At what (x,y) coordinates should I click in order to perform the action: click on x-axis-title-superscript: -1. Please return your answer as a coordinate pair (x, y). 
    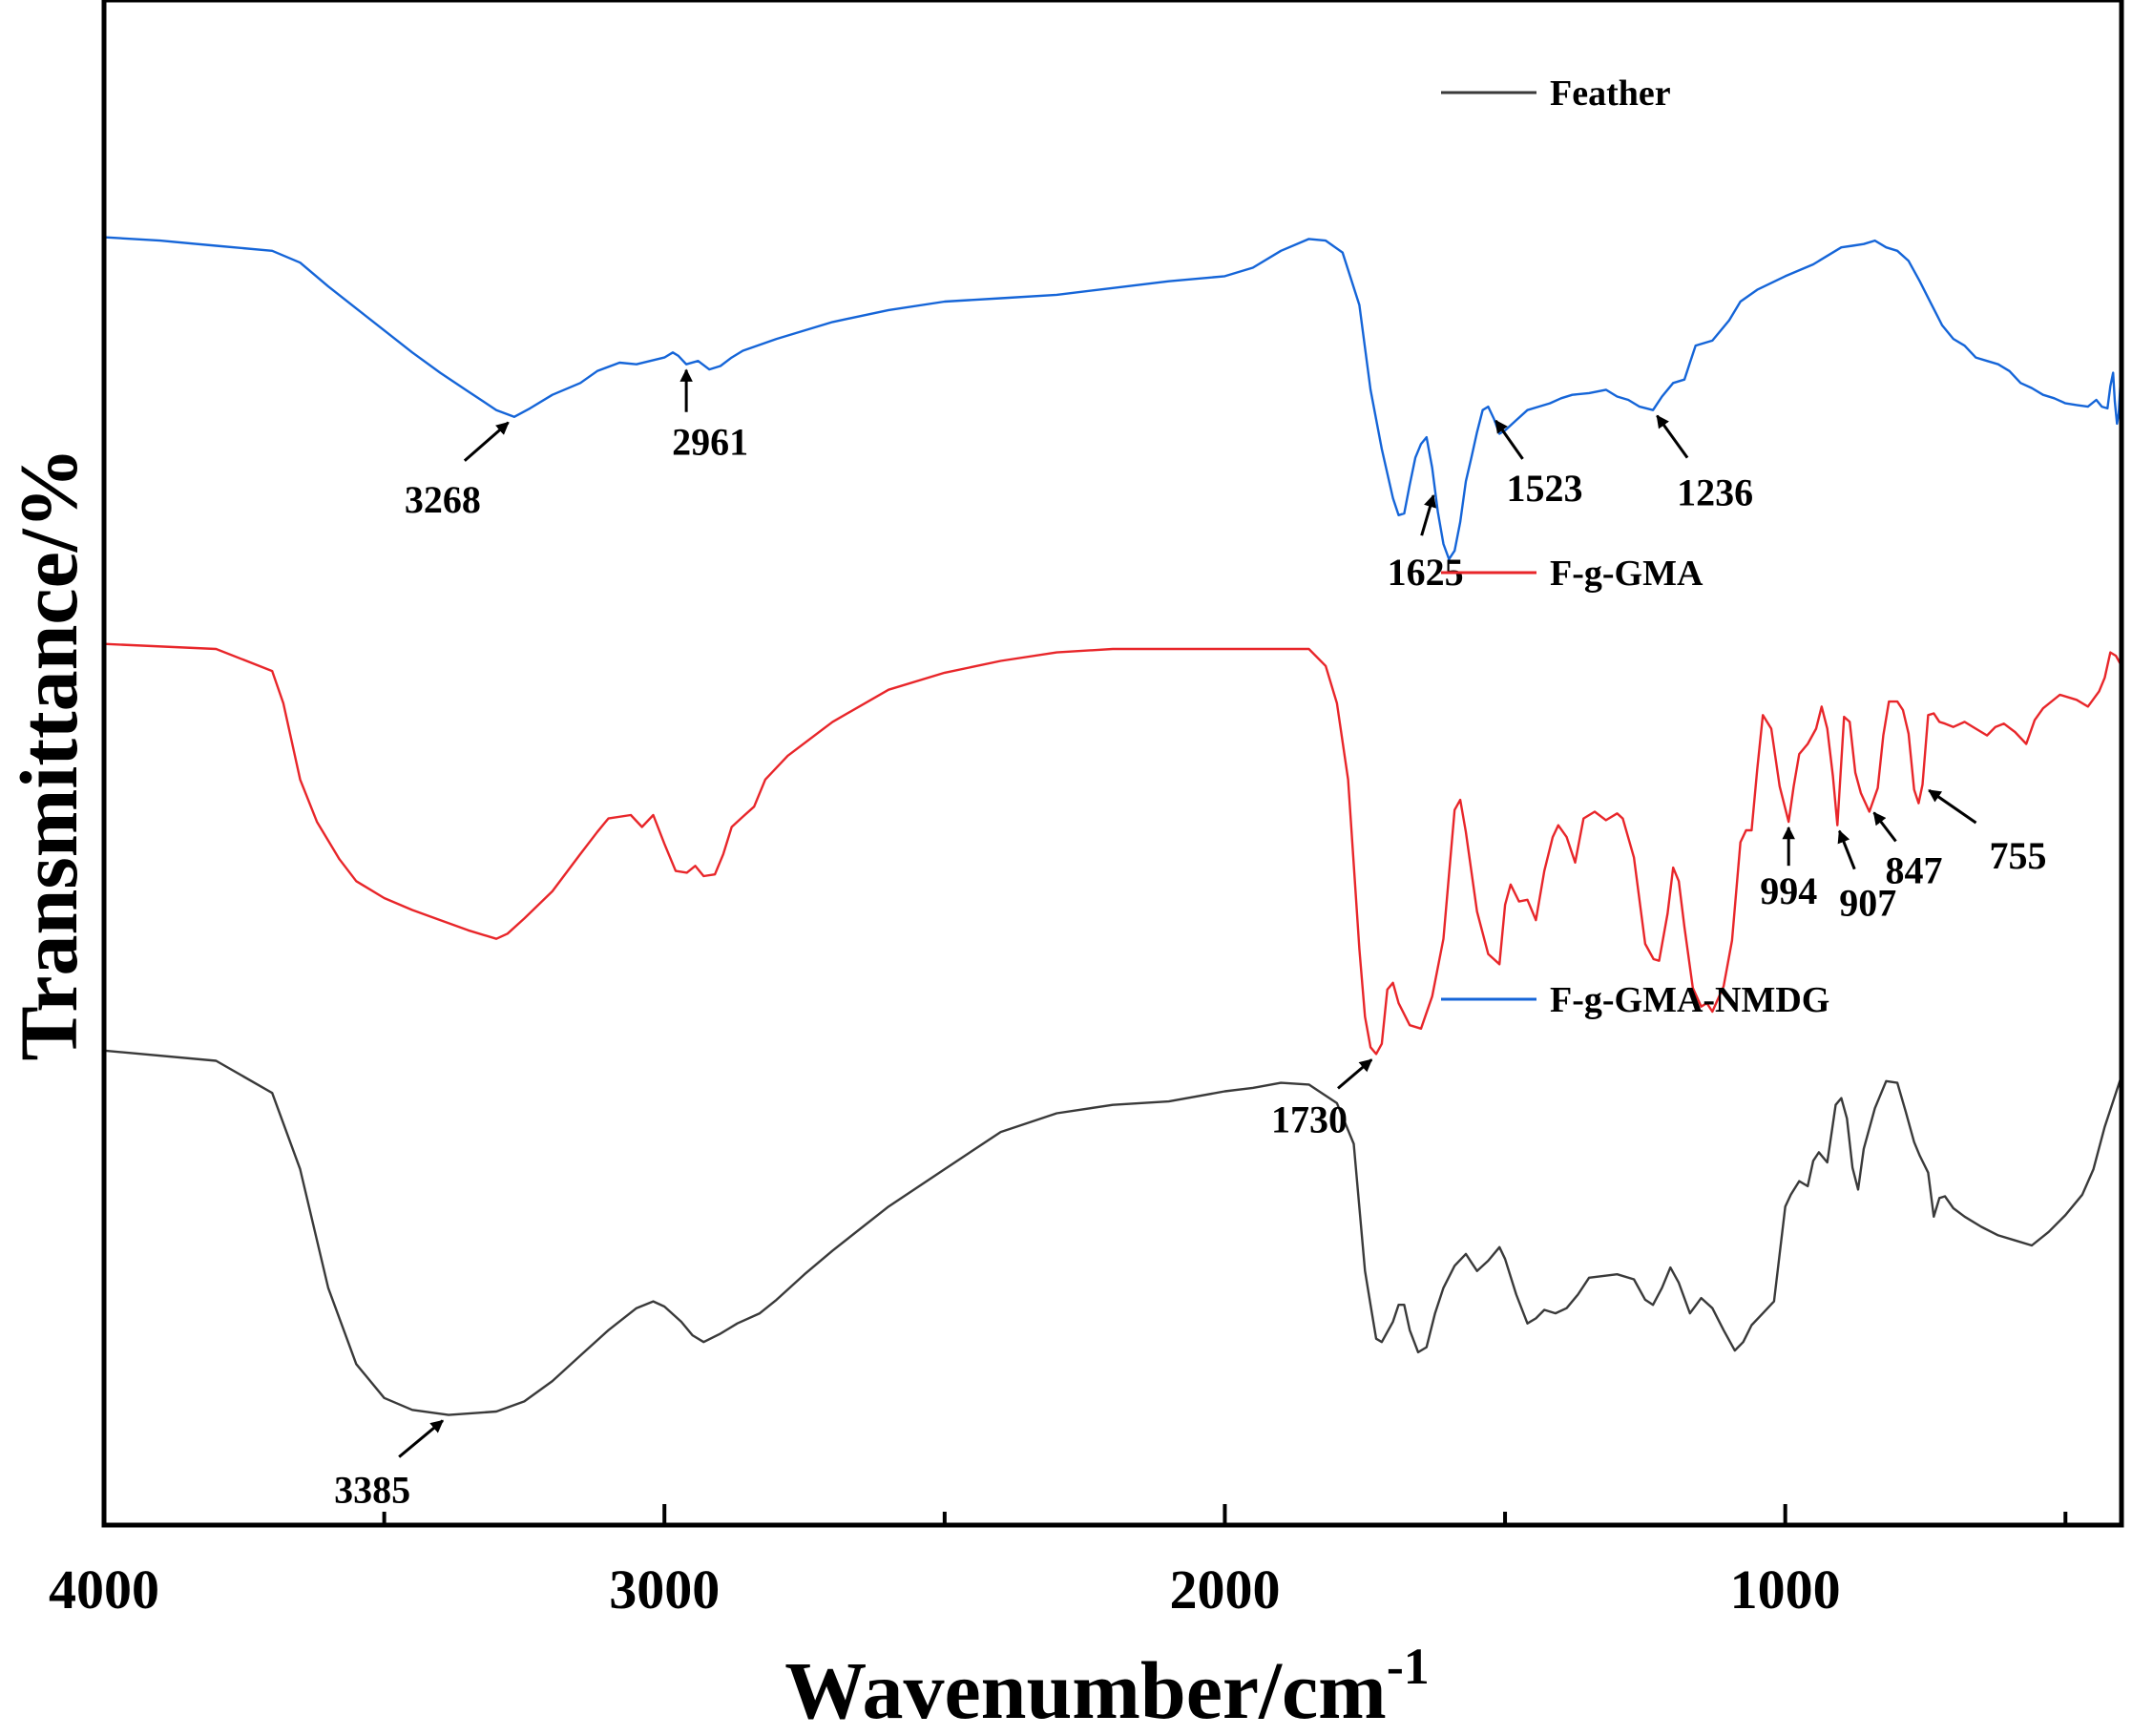
    Looking at the image, I should click on (1408, 1666).